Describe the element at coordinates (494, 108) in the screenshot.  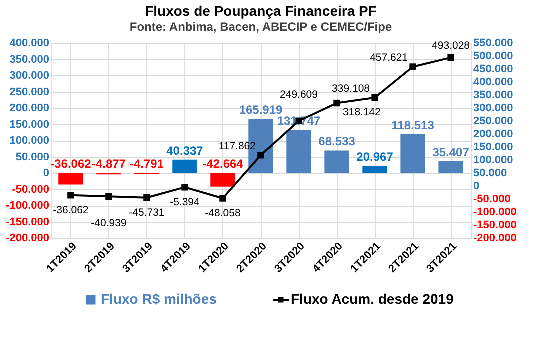
I see `y2-tick-label: 300.000` at that location.